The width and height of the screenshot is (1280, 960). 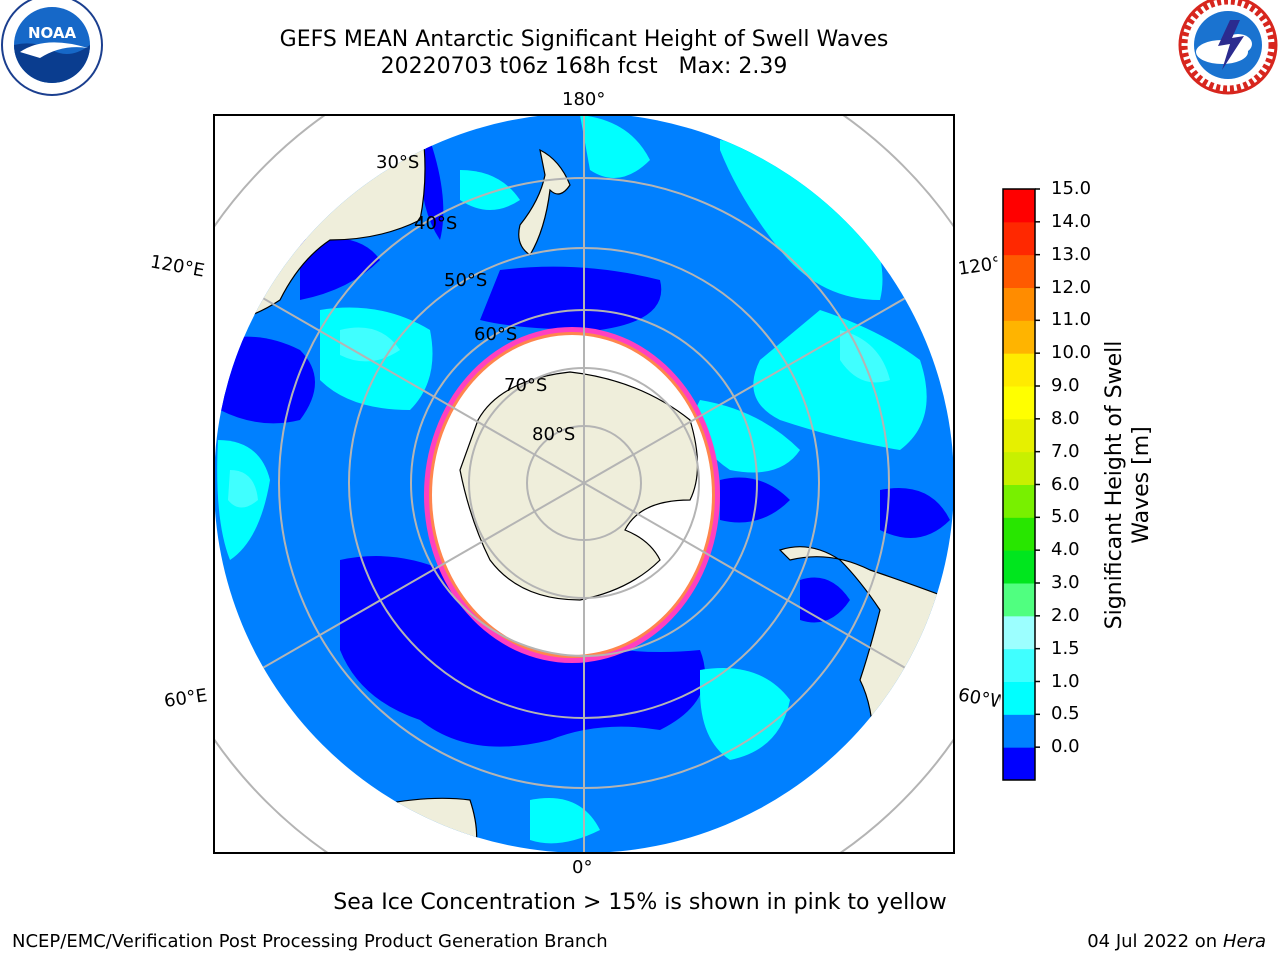 What do you see at coordinates (1065, 550) in the screenshot?
I see `colorbar-tick-label: 4.0` at bounding box center [1065, 550].